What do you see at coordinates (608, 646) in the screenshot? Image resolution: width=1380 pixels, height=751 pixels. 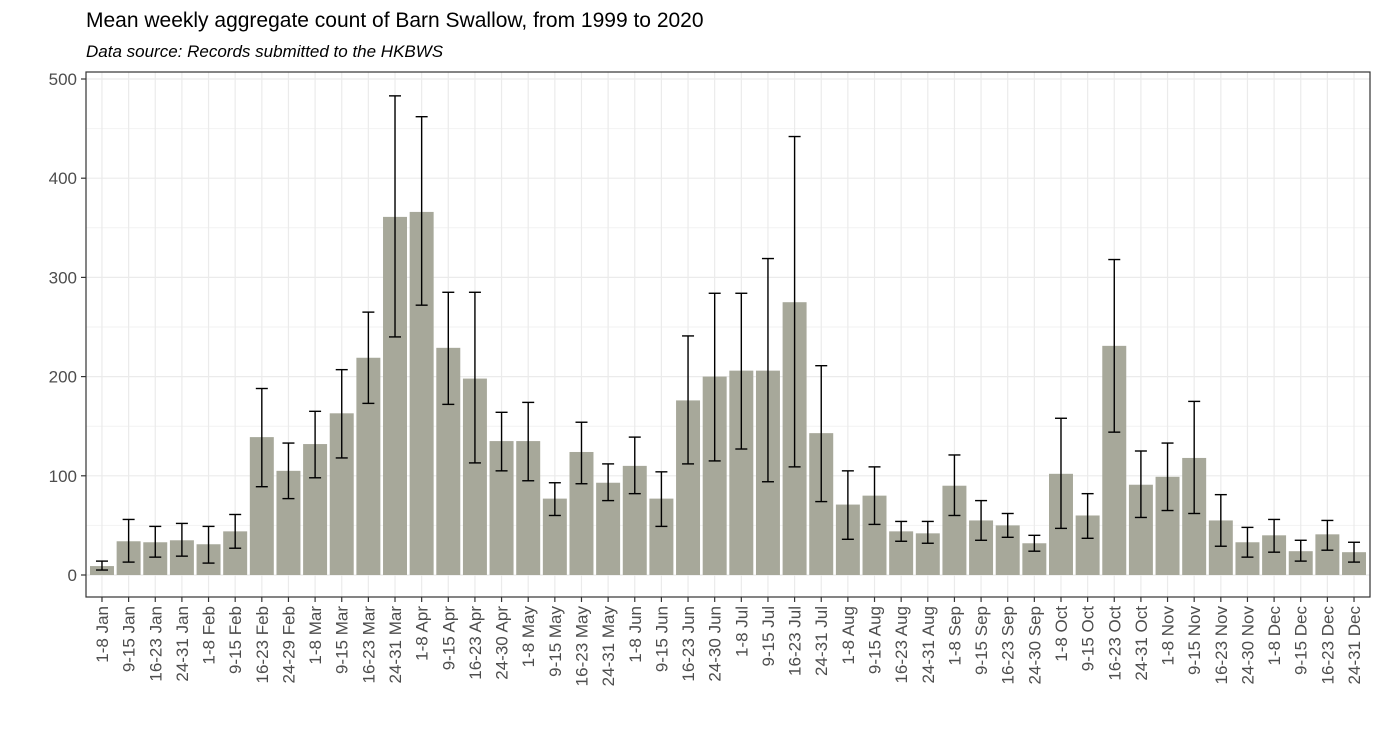 I see `x-tick-label: 24-31 May` at bounding box center [608, 646].